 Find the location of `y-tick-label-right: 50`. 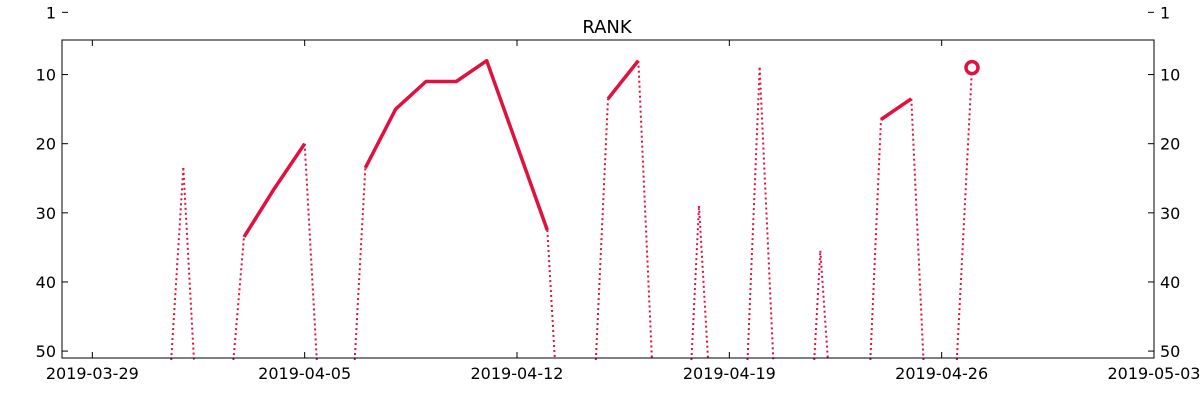

y-tick-label-right: 50 is located at coordinates (1170, 351).